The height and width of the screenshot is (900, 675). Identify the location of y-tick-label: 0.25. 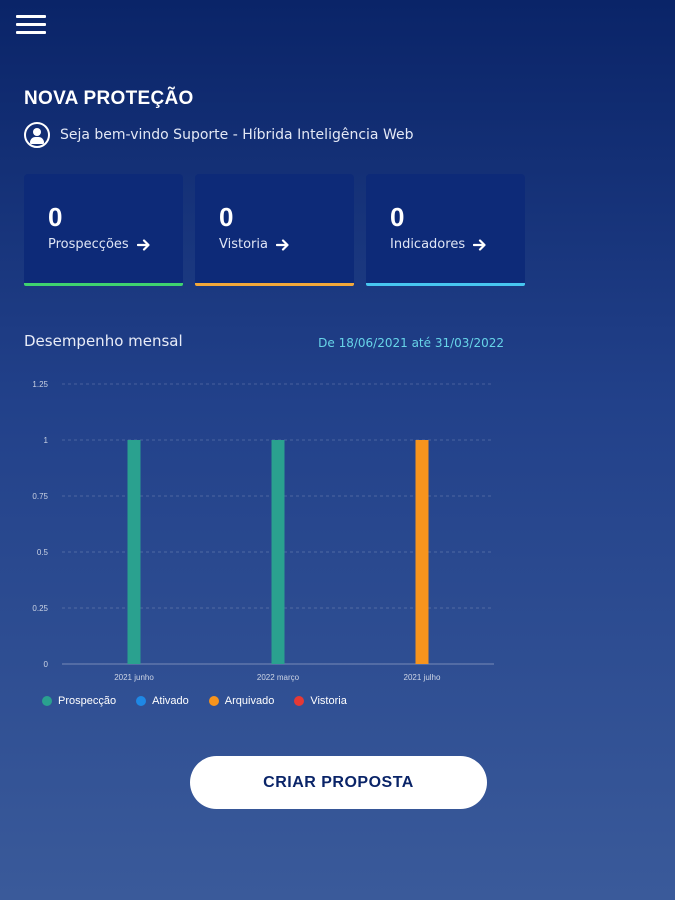
(40, 608).